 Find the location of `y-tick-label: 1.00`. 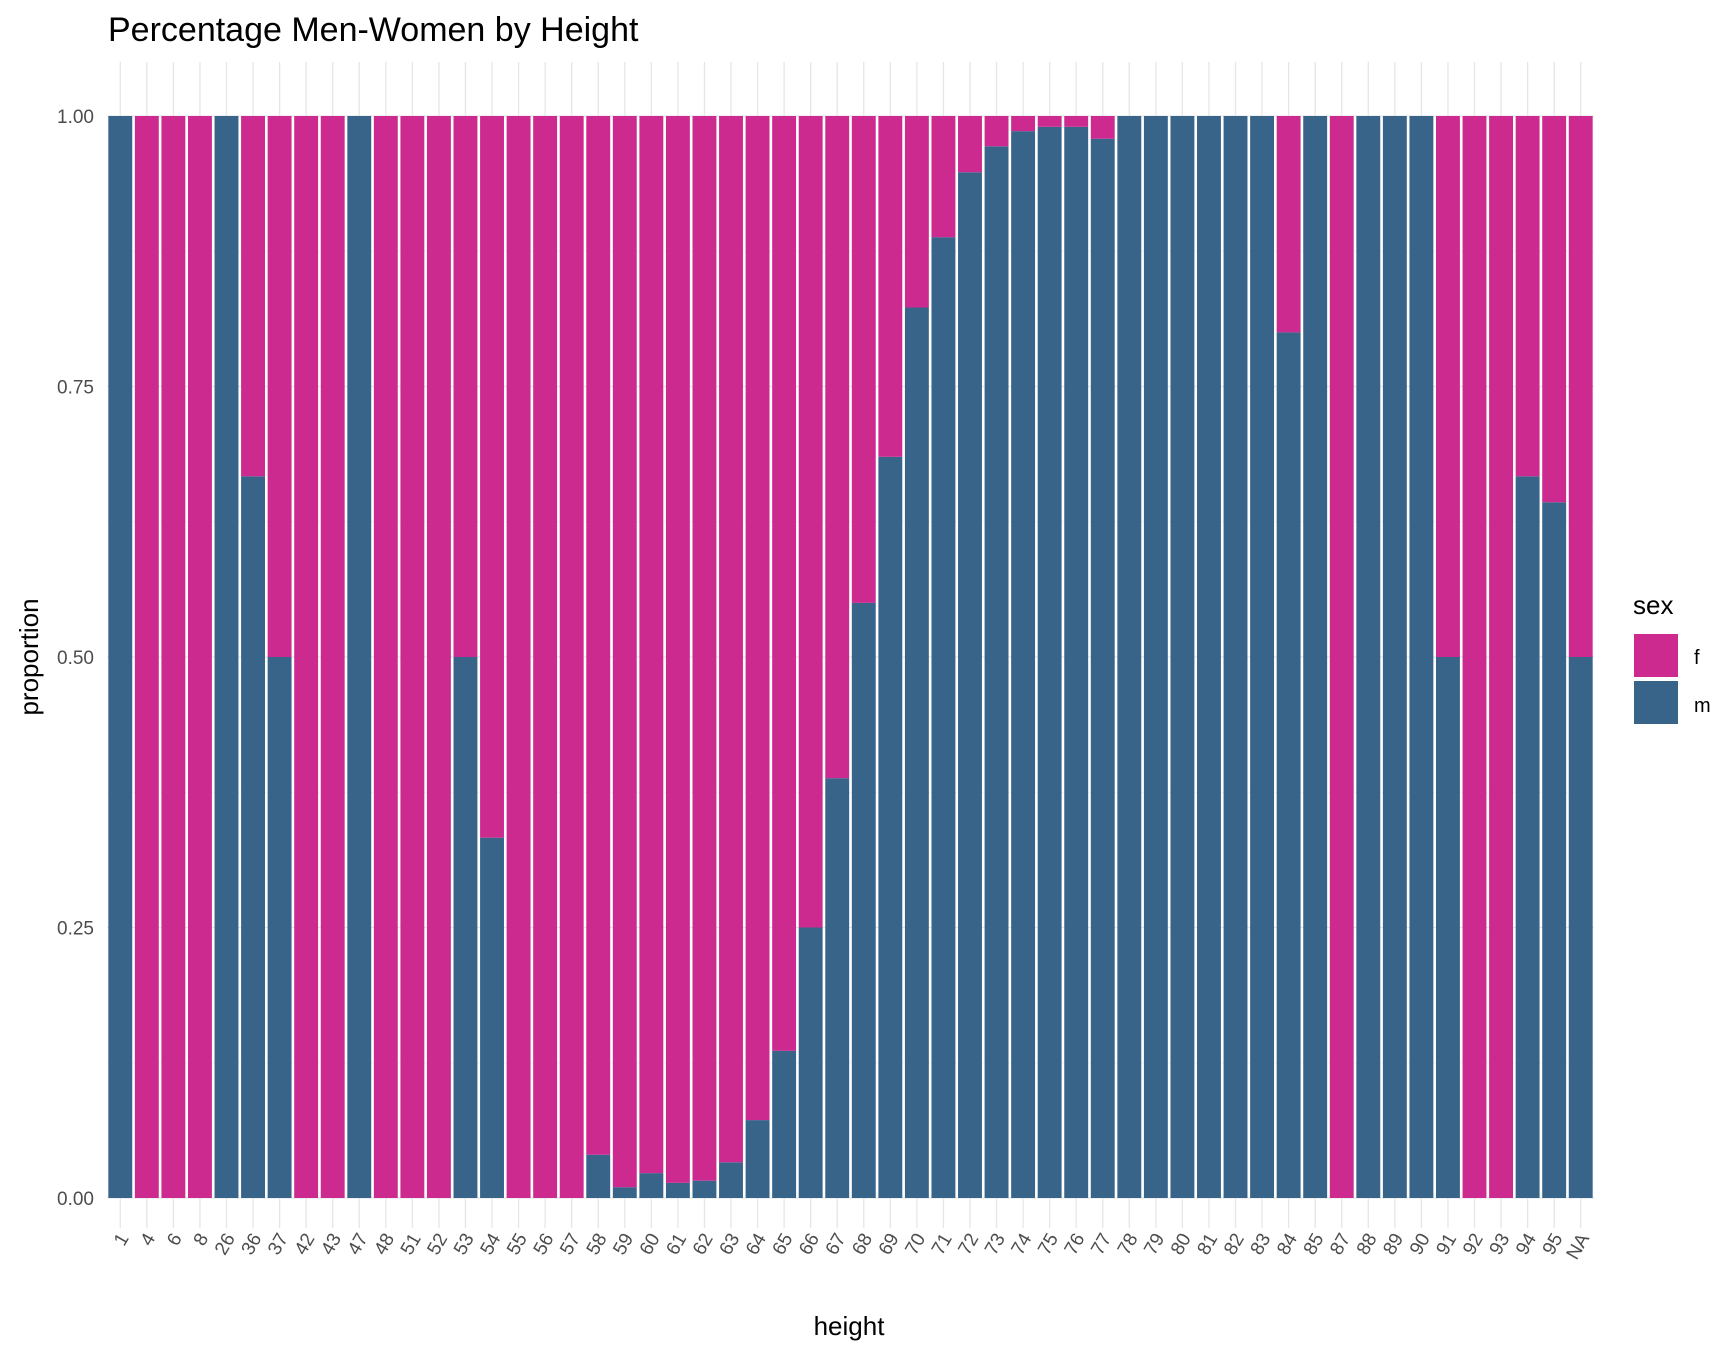

y-tick-label: 1.00 is located at coordinates (75, 117).